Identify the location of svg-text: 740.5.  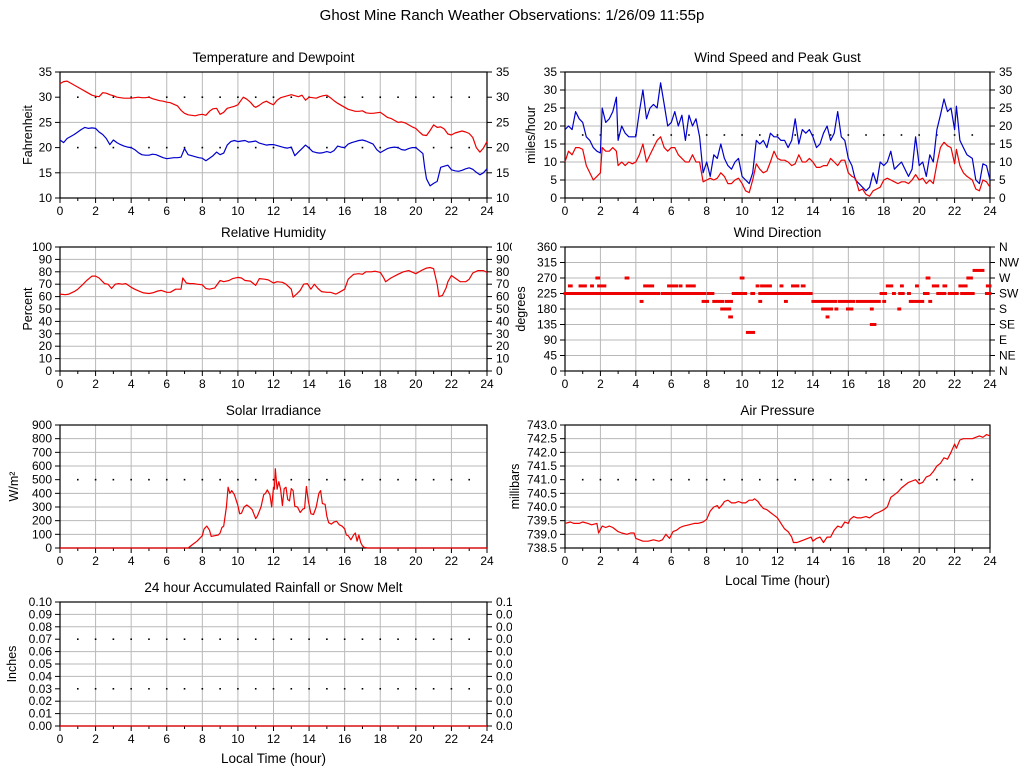
(542, 493).